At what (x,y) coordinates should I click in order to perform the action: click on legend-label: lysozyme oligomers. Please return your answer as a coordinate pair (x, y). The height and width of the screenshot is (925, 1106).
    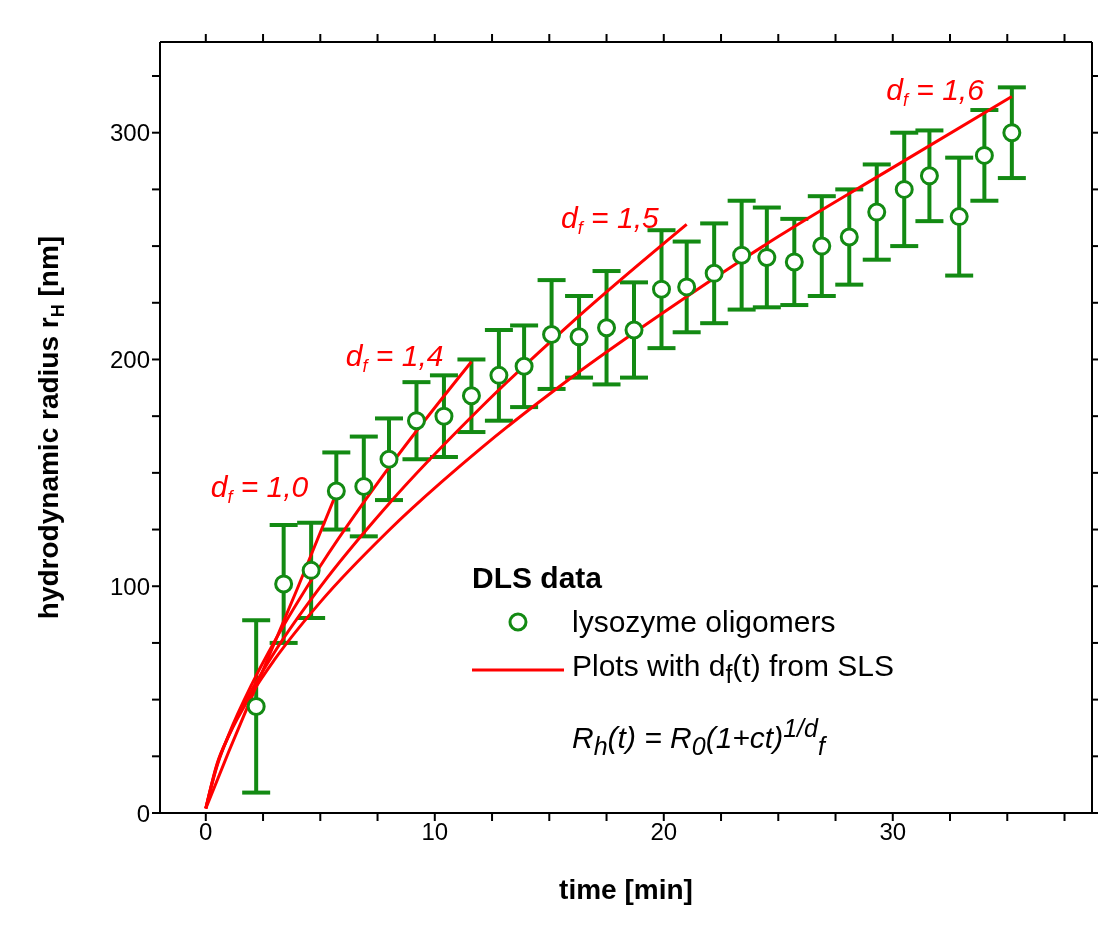
    Looking at the image, I should click on (704, 622).